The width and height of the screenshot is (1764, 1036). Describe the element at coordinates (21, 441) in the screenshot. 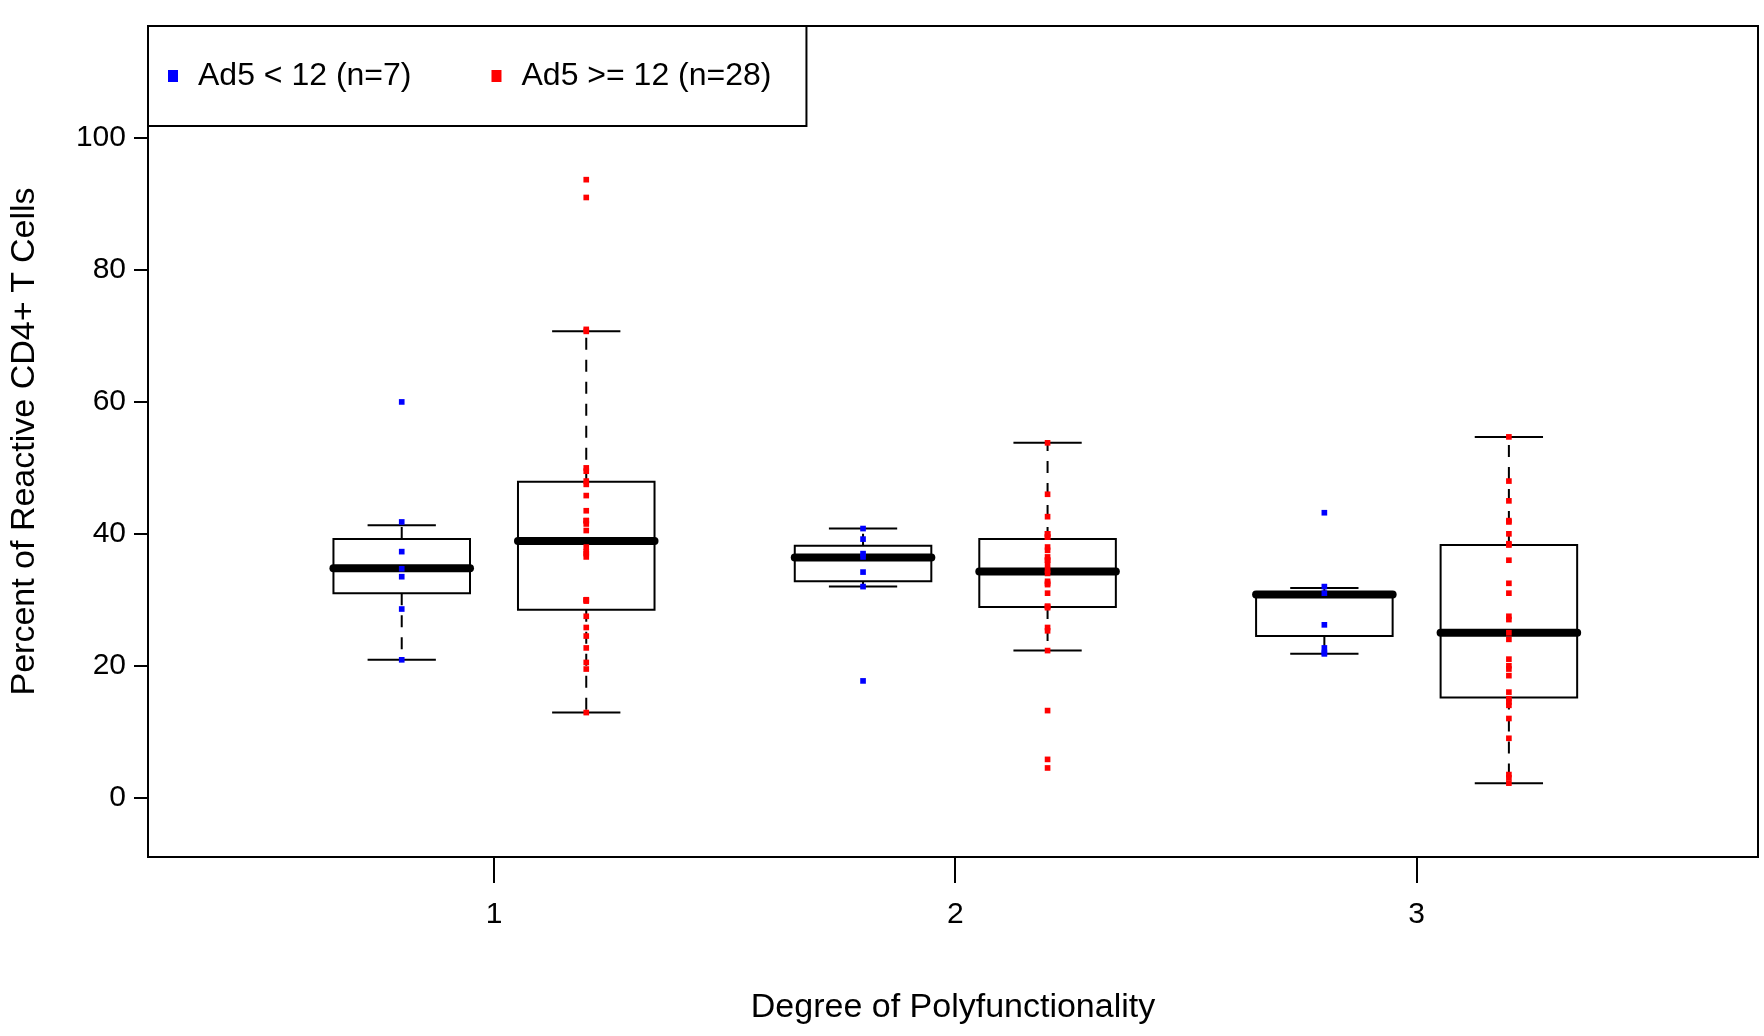

I see `y-axis-title: Percent of Reactive CD4+ T Cells` at that location.